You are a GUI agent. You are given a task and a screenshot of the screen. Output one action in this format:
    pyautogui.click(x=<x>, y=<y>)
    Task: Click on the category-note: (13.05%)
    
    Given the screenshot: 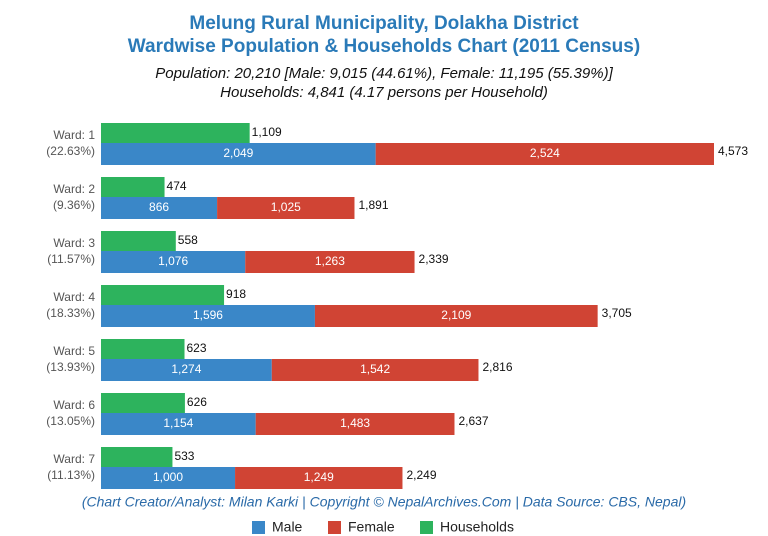 What is the action you would take?
    pyautogui.click(x=70, y=421)
    